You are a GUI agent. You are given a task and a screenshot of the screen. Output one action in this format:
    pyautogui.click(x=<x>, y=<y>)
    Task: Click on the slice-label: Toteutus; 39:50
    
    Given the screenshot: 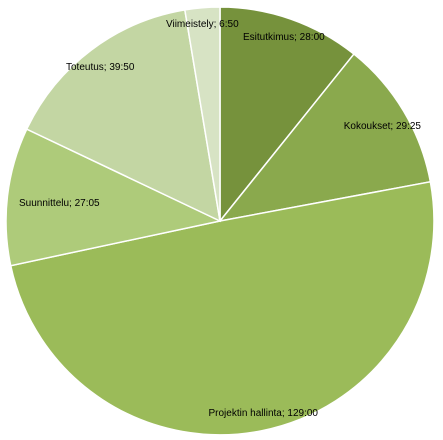 What is the action you would take?
    pyautogui.click(x=100, y=67)
    